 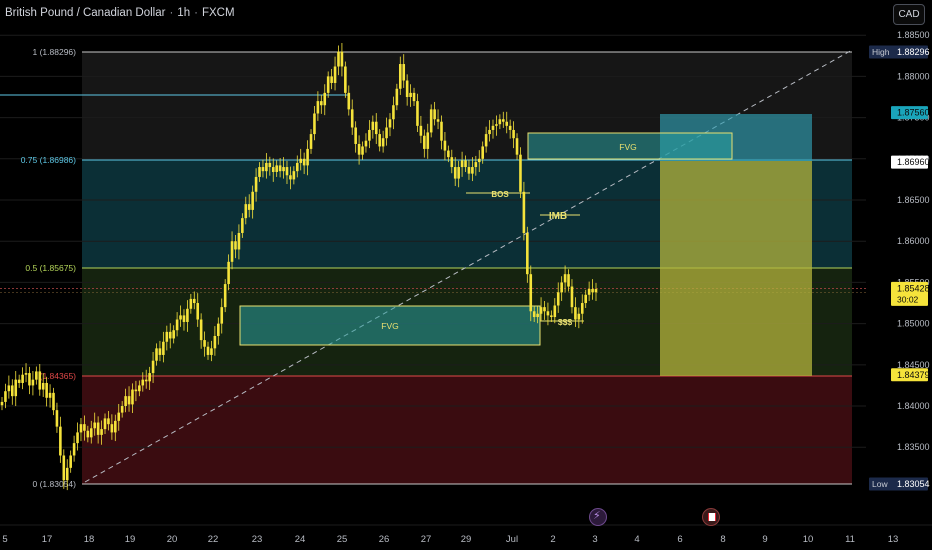 What do you see at coordinates (913, 52) in the screenshot?
I see `price-label-value: 1.88296` at bounding box center [913, 52].